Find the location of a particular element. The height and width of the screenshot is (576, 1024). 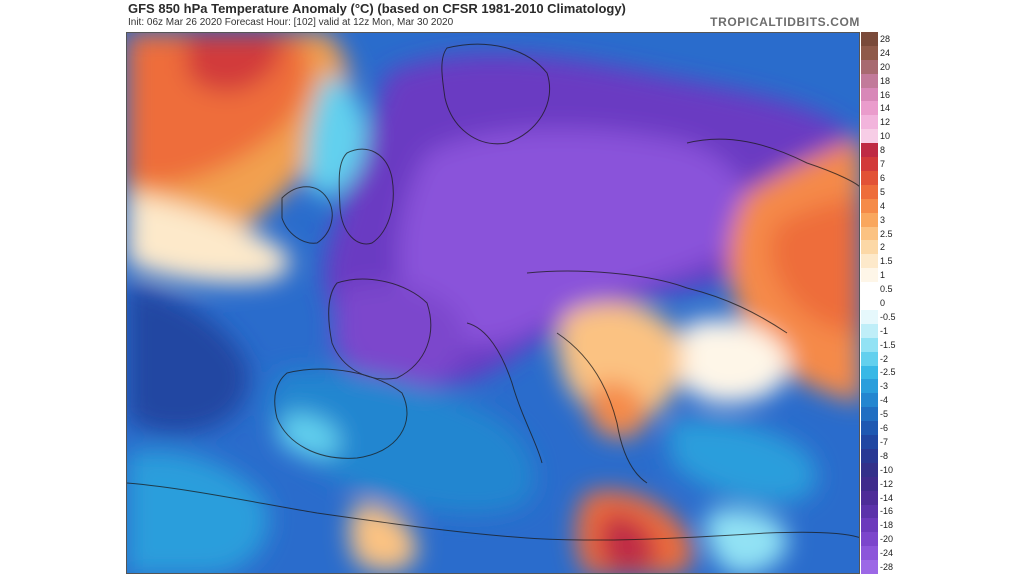

colorbar-label: -1.5 is located at coordinates (888, 344).